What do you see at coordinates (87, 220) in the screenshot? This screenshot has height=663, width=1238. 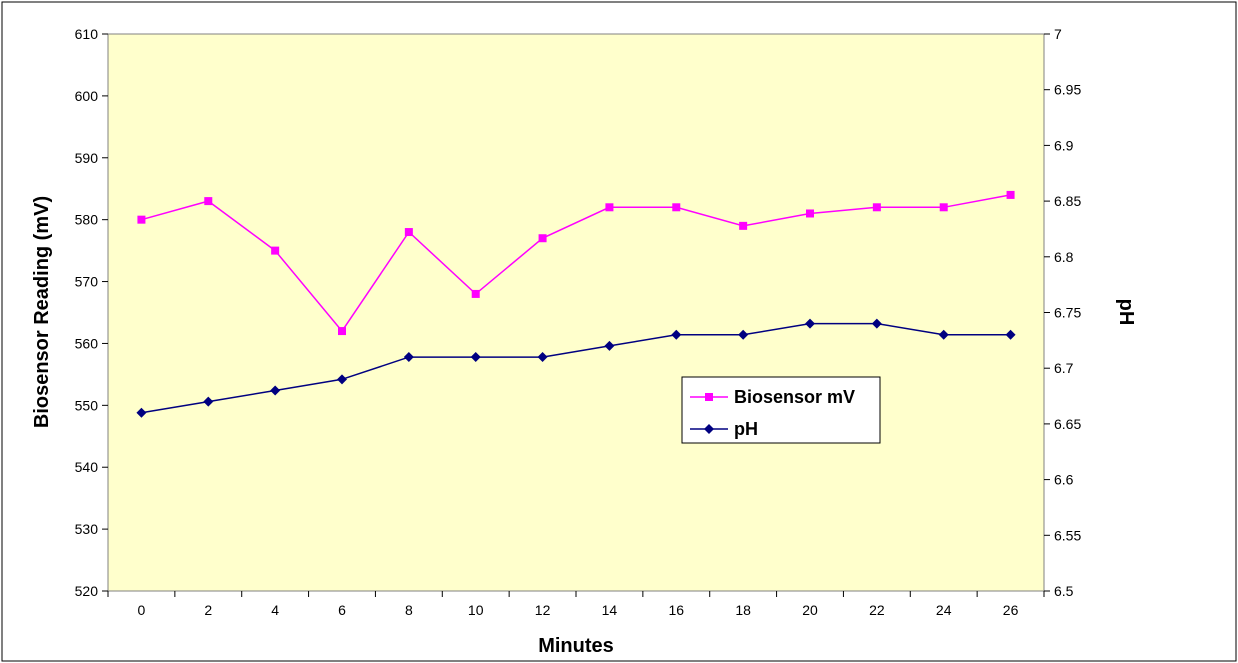 I see `y-tick-label: 580` at bounding box center [87, 220].